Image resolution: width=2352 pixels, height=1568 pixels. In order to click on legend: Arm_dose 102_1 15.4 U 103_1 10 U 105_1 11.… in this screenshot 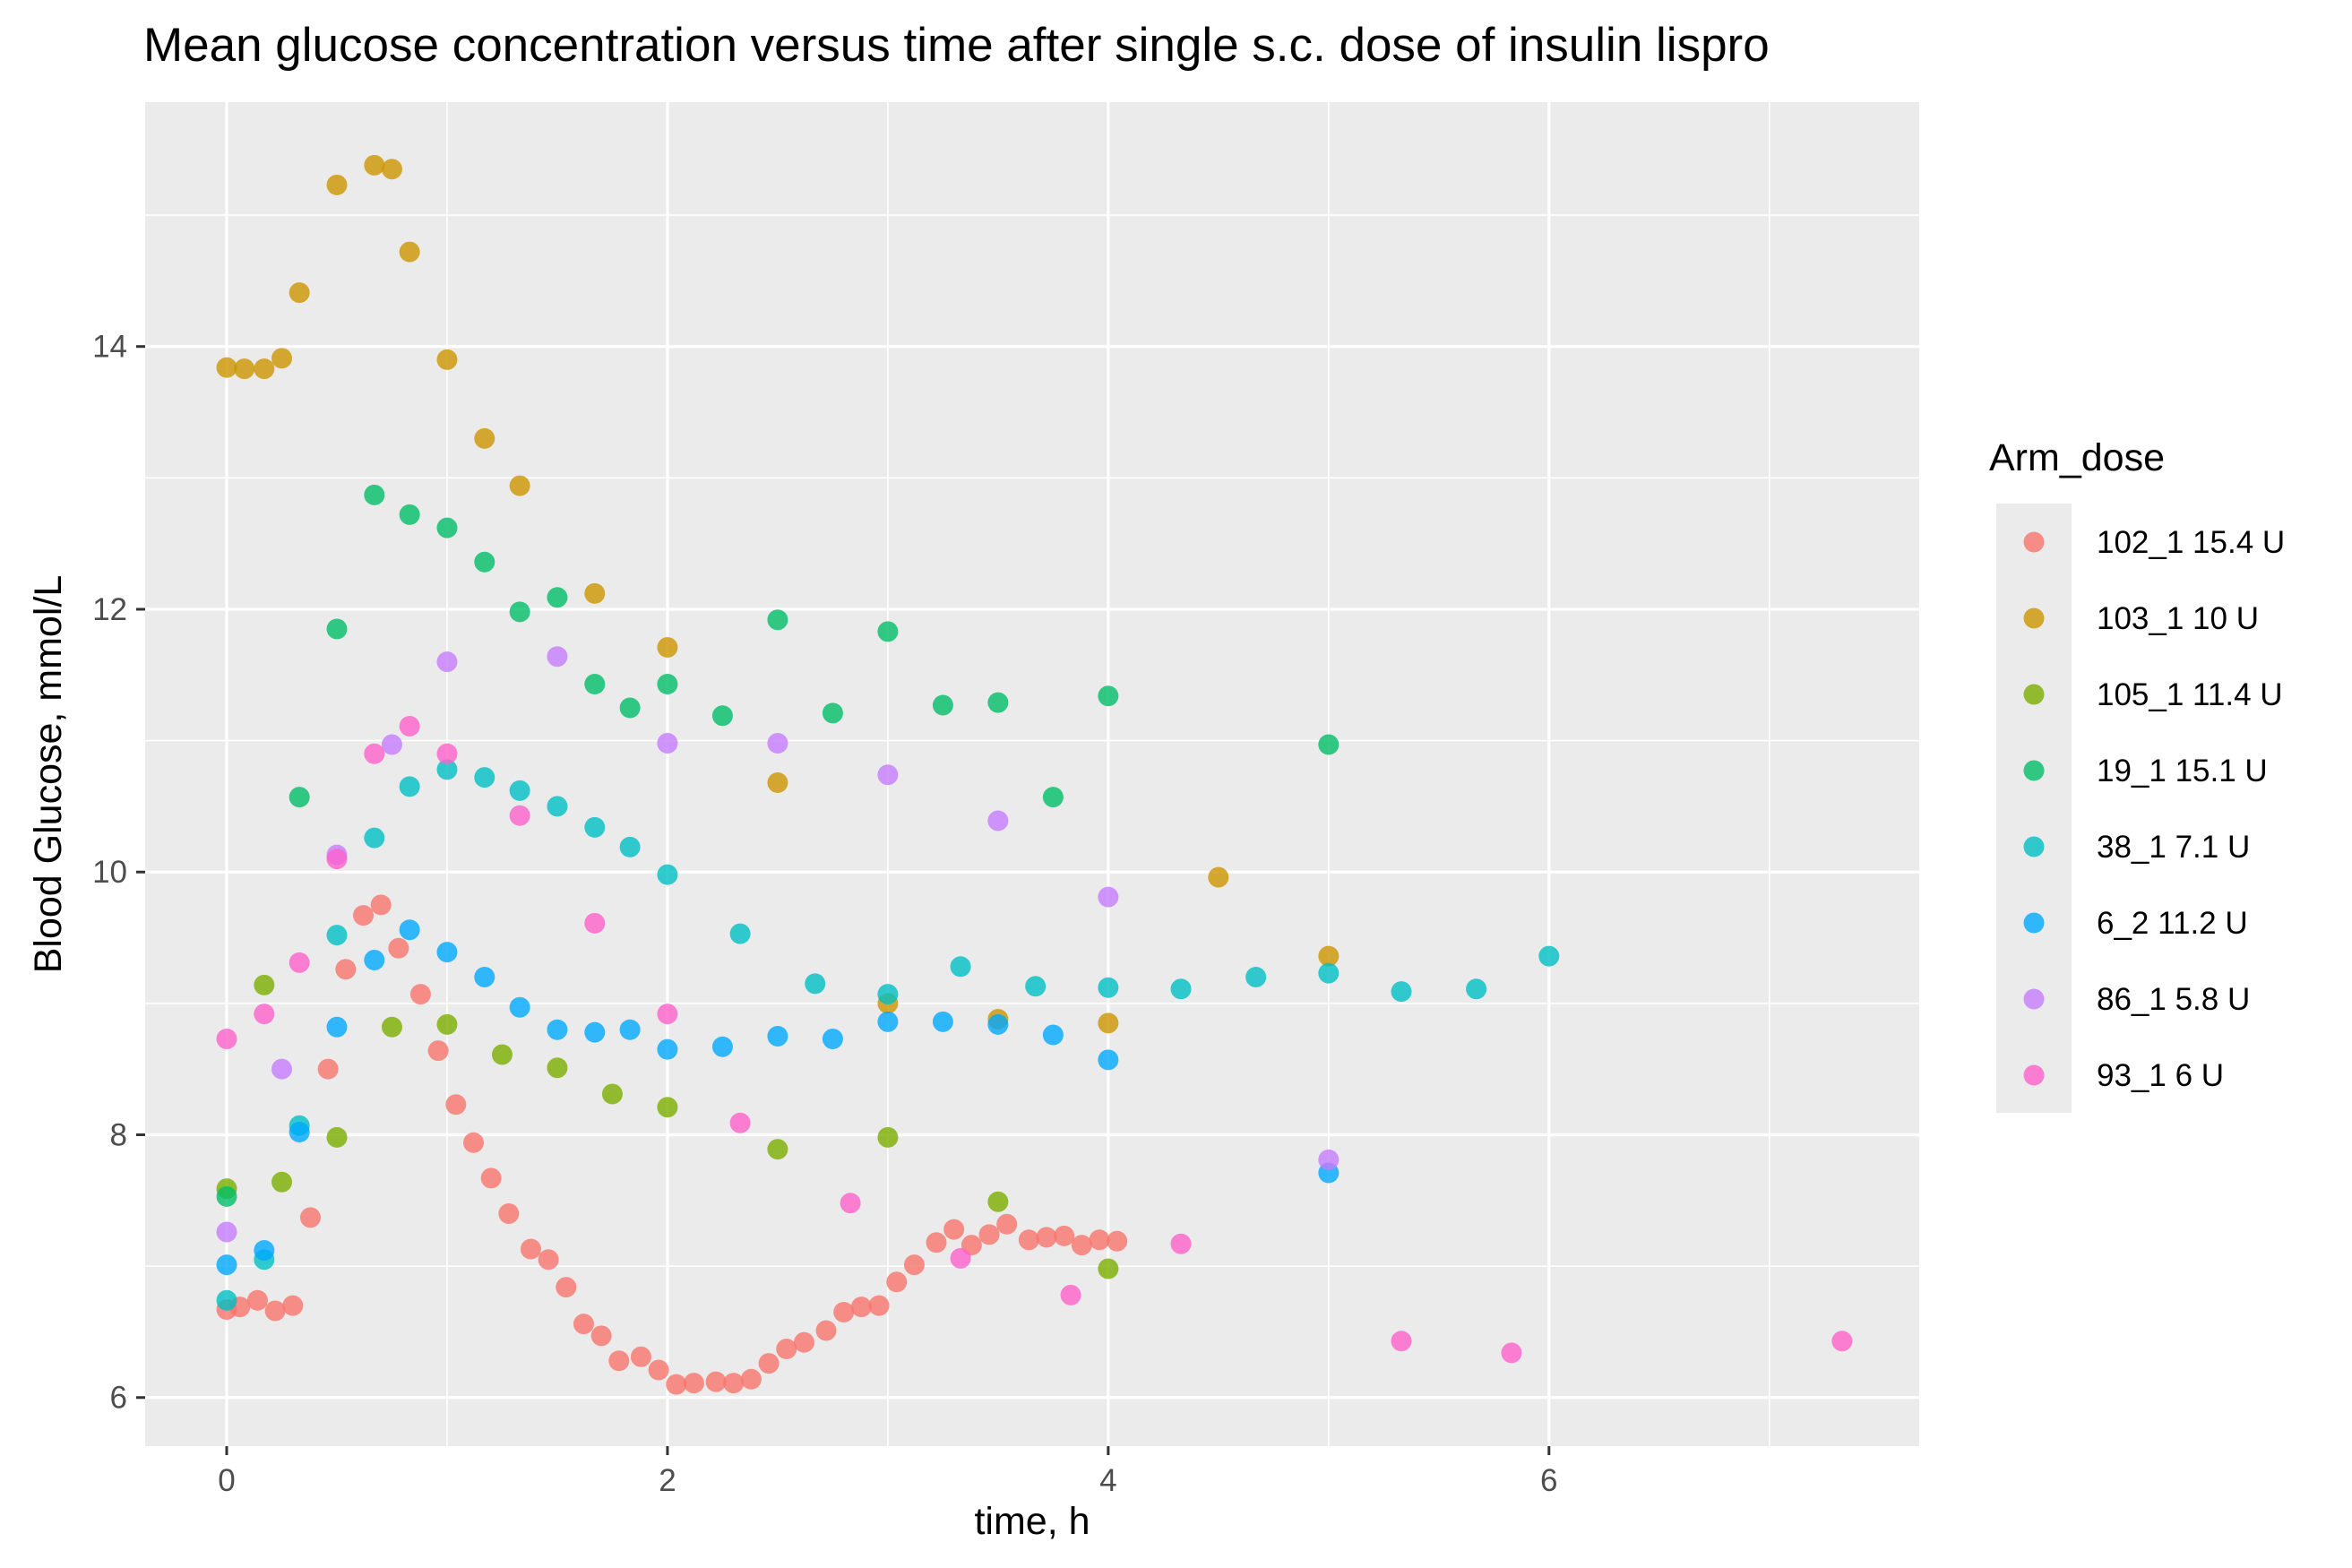, I will do `click(2137, 774)`.